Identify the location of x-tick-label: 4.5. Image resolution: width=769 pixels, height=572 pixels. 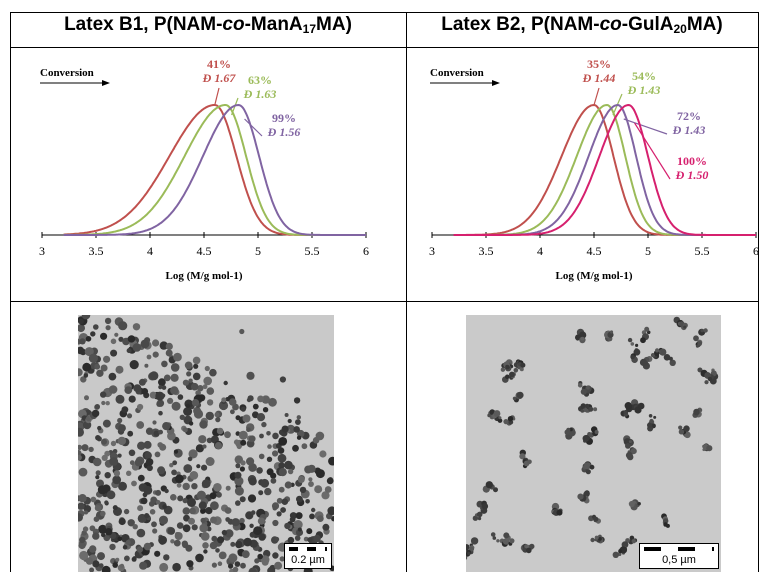
(594, 251).